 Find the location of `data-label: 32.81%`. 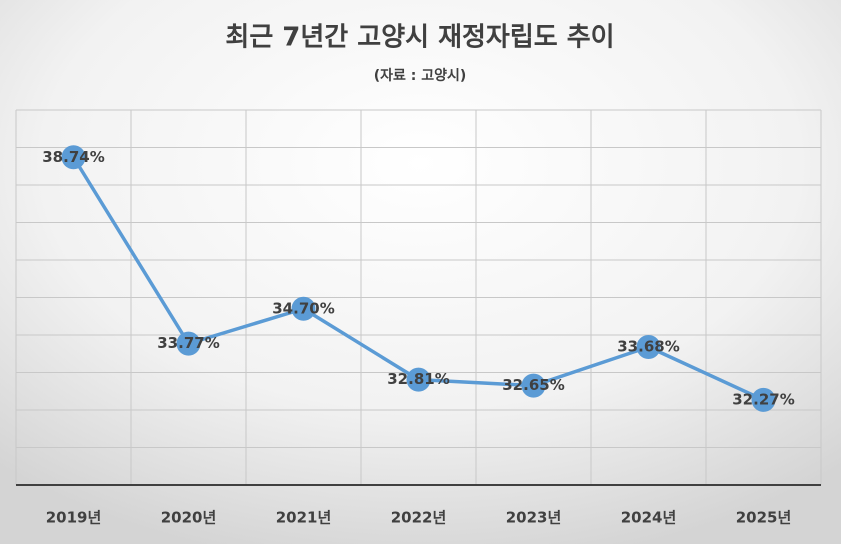

data-label: 32.81% is located at coordinates (418, 379).